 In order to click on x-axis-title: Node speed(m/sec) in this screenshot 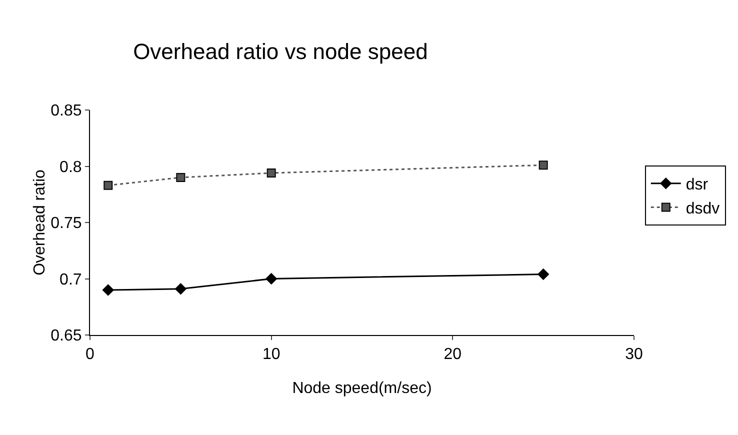, I will do `click(362, 388)`.